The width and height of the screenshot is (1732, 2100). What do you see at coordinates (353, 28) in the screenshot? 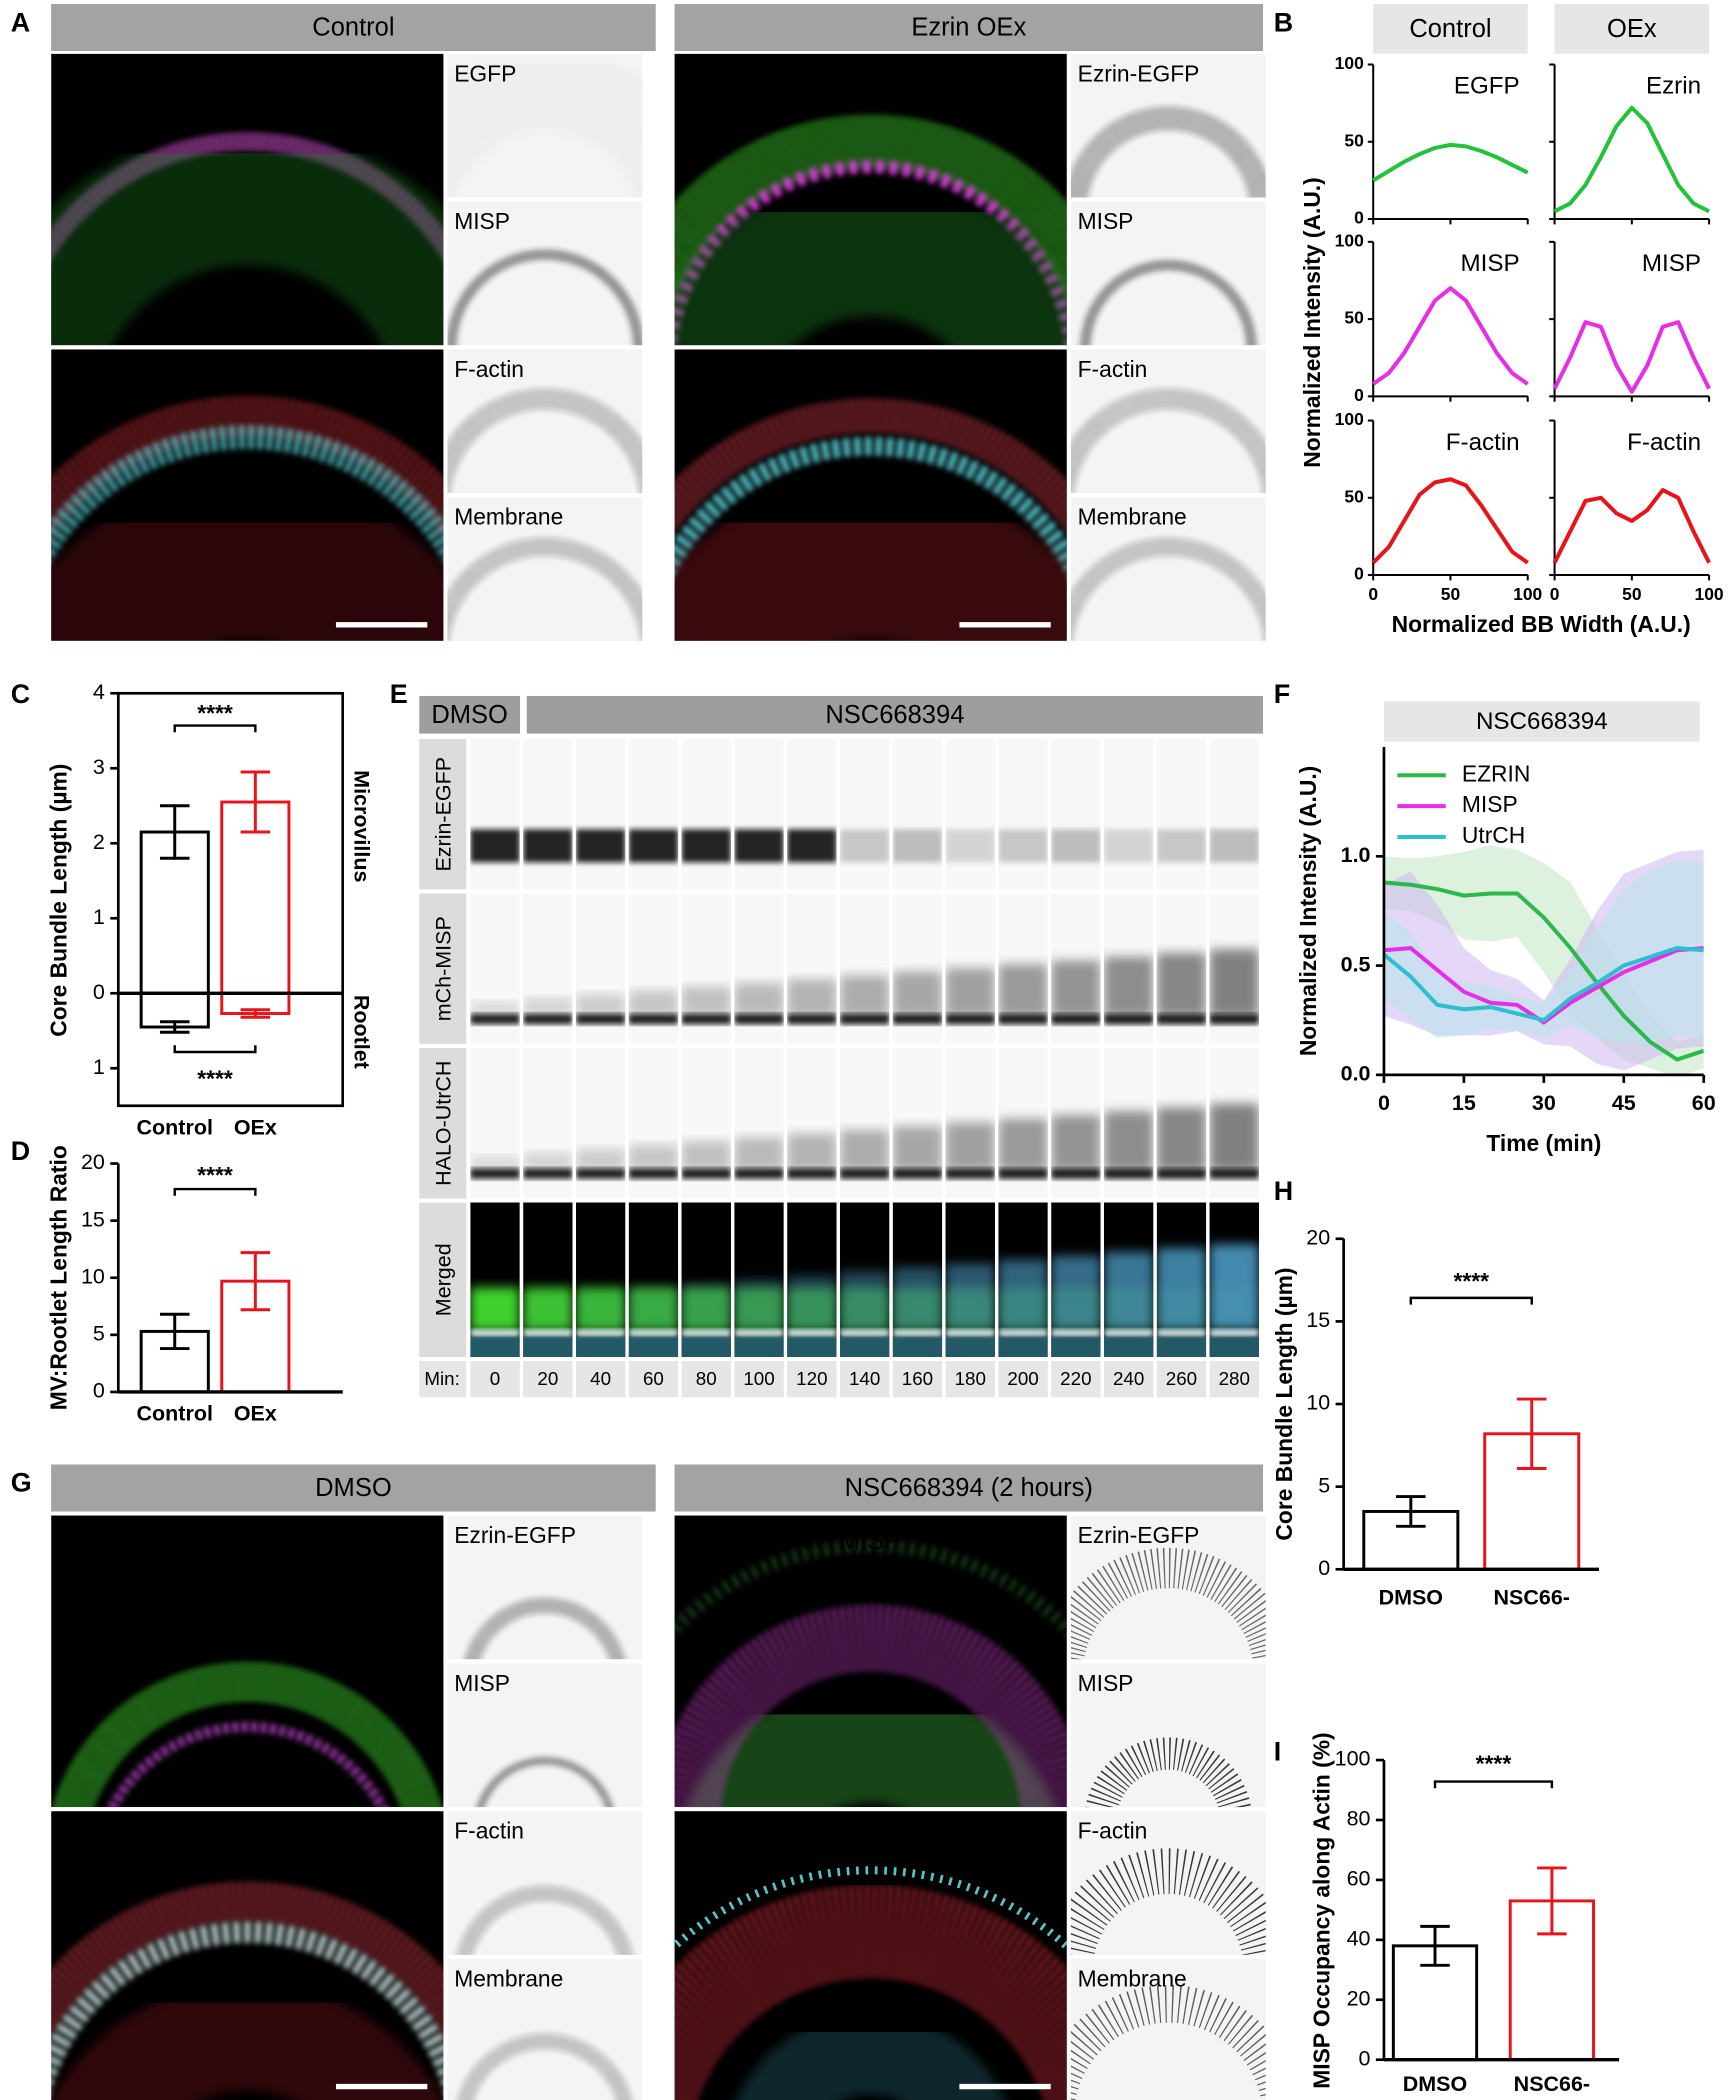
I see `panel-header-text: Control` at bounding box center [353, 28].